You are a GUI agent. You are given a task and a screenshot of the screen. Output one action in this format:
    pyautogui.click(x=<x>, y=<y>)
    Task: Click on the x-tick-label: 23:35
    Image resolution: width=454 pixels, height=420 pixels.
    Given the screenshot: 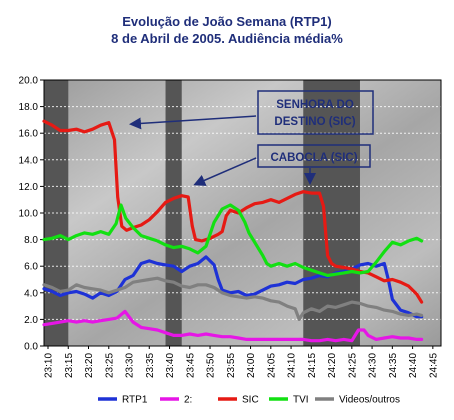 What is the action you would take?
    pyautogui.click(x=150, y=365)
    